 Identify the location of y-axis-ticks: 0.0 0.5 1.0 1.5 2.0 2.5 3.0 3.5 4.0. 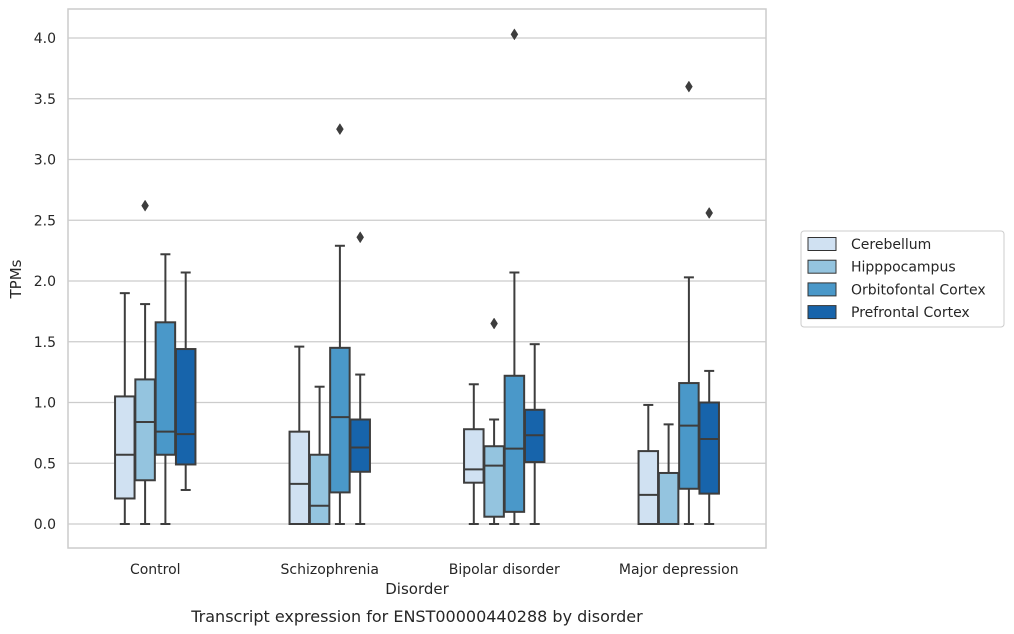
(45, 282).